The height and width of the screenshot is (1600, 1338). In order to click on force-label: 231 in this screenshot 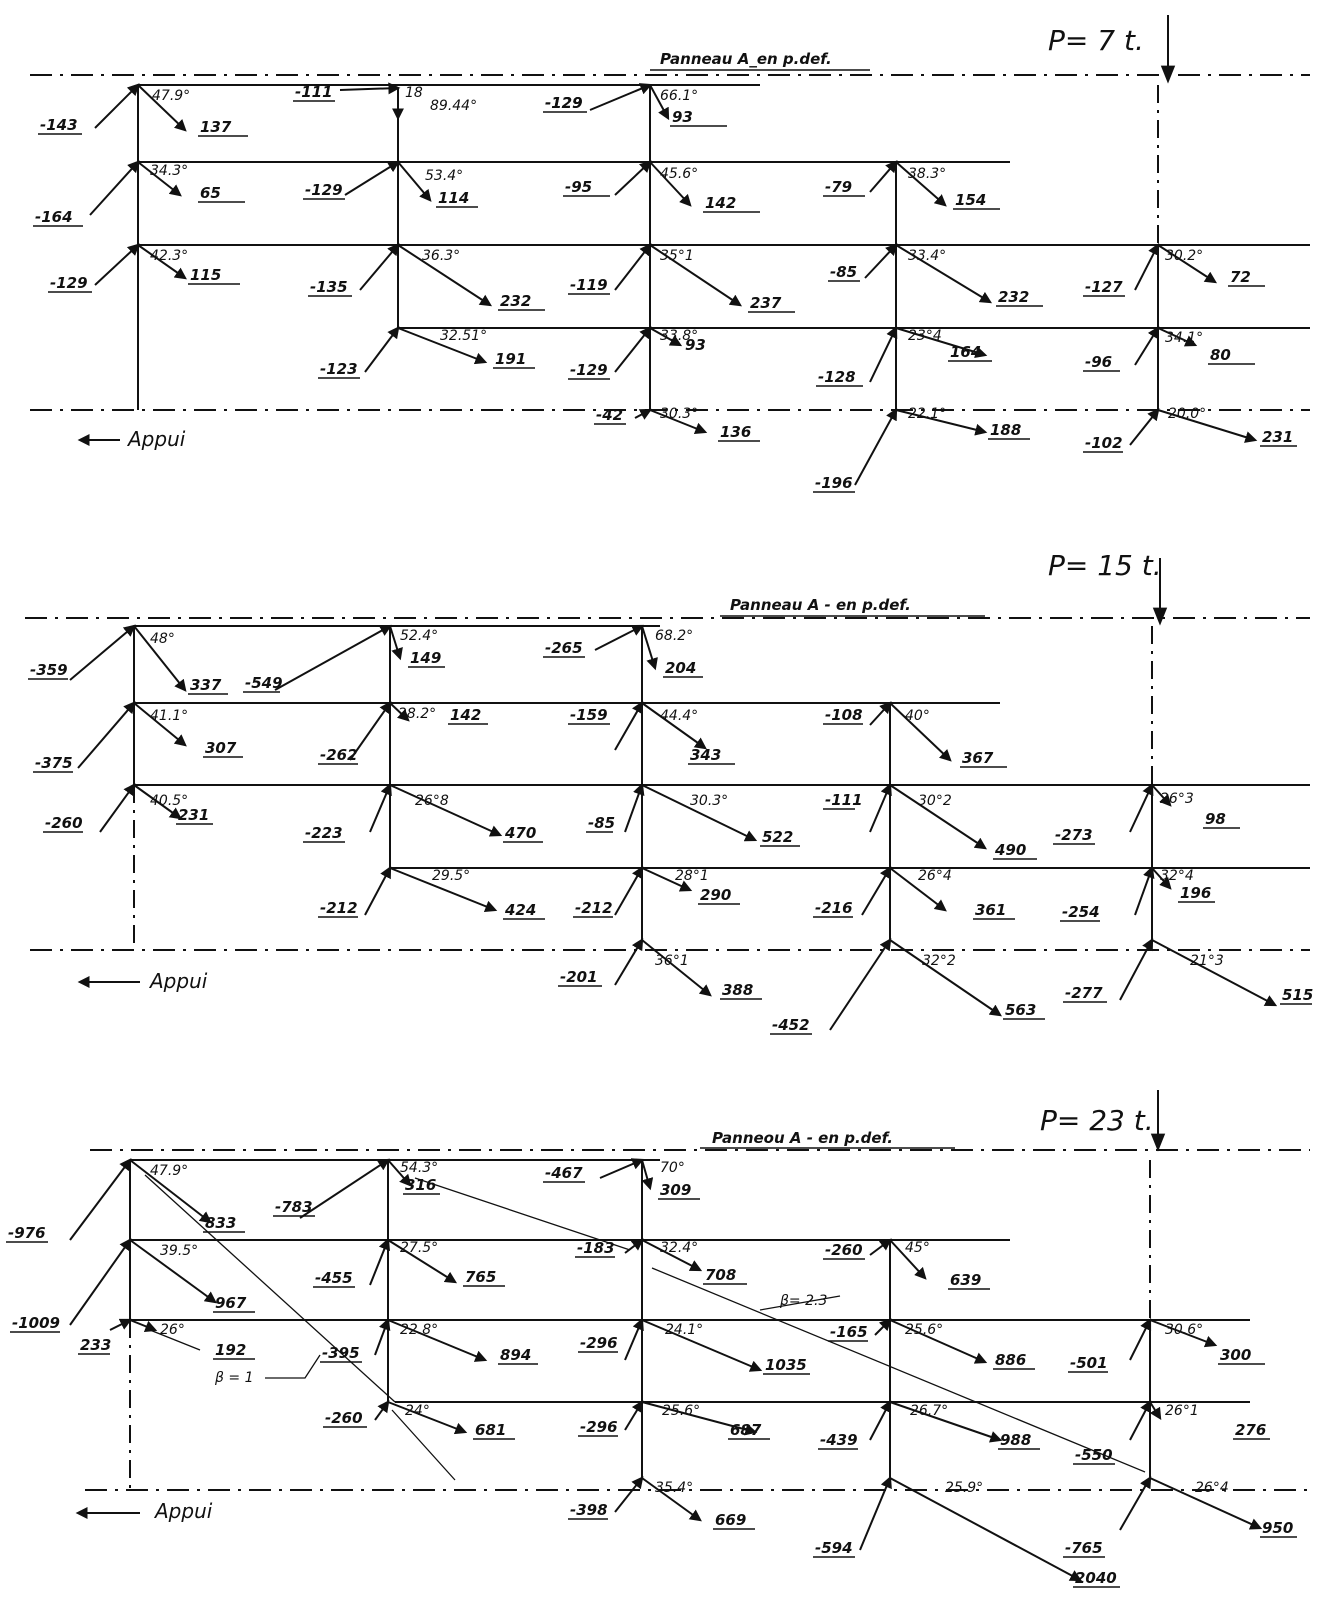, I will do `click(1277, 437)`.